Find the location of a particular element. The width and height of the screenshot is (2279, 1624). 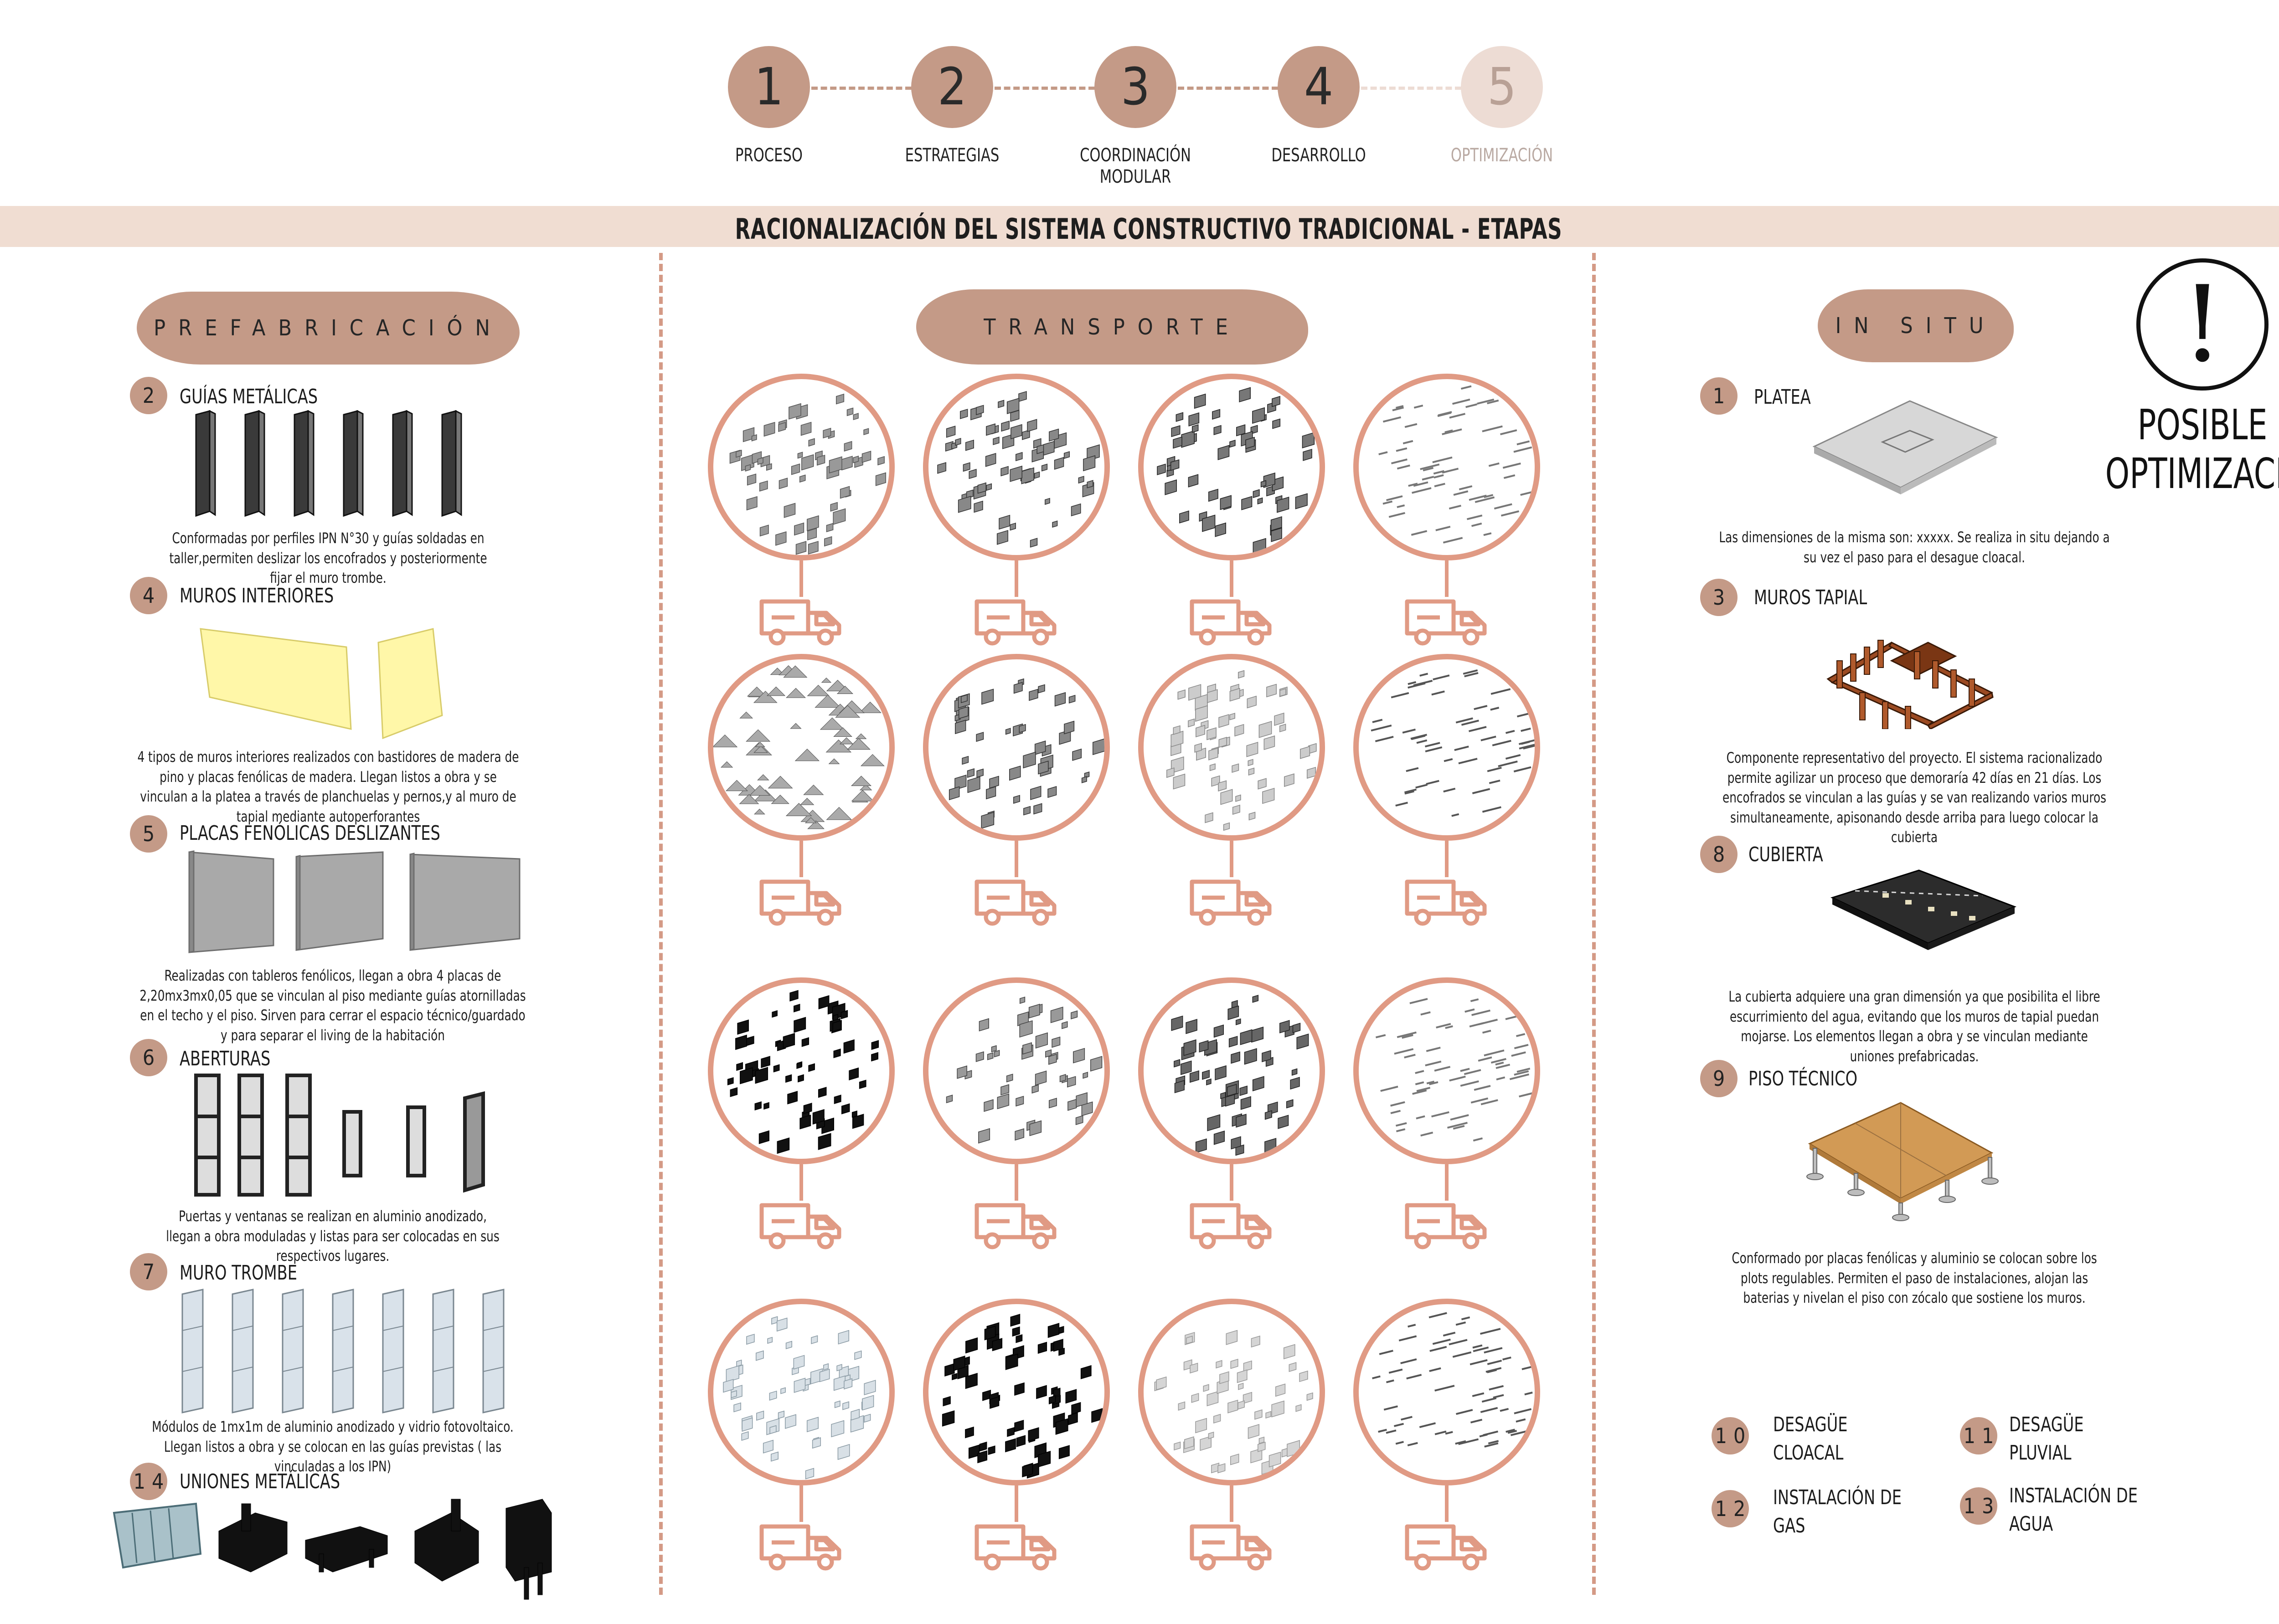

roof-illustration is located at coordinates (1923, 909).